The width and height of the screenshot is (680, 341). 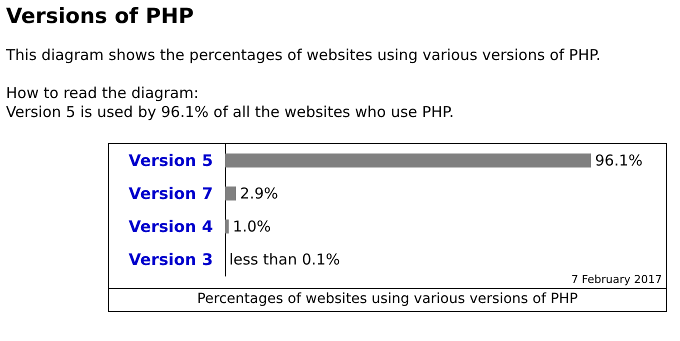 What do you see at coordinates (170, 226) in the screenshot?
I see `y-tick-label: Version 4` at bounding box center [170, 226].